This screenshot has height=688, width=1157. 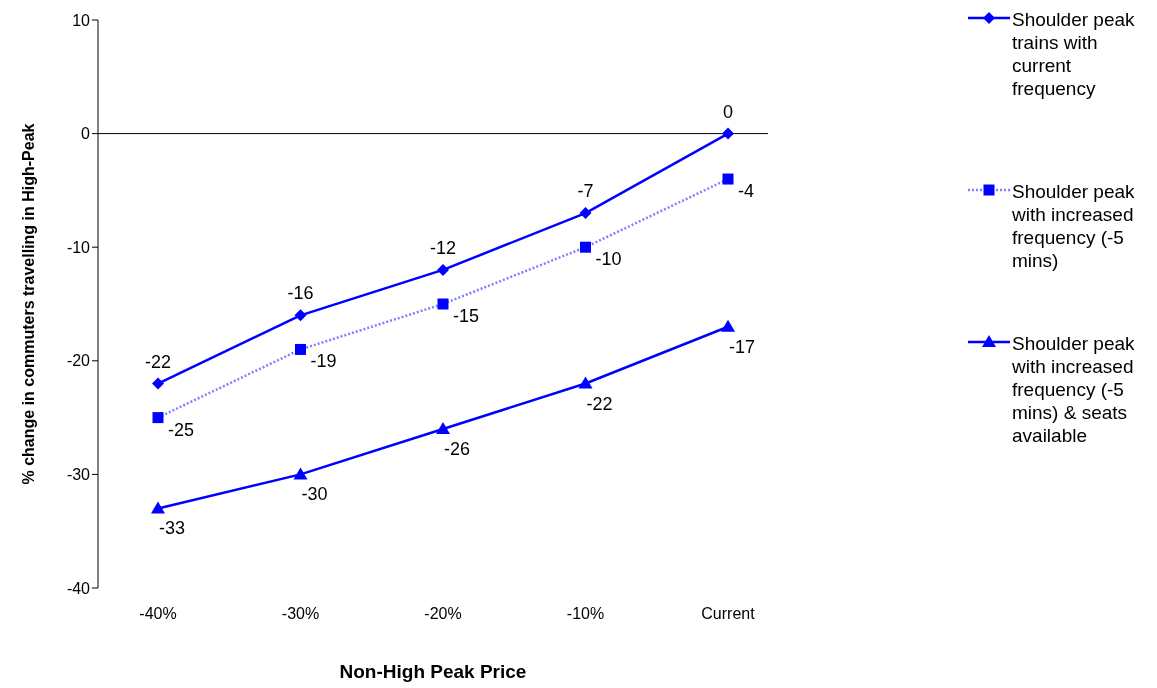 I want to click on data-label: -4, so click(x=746, y=191).